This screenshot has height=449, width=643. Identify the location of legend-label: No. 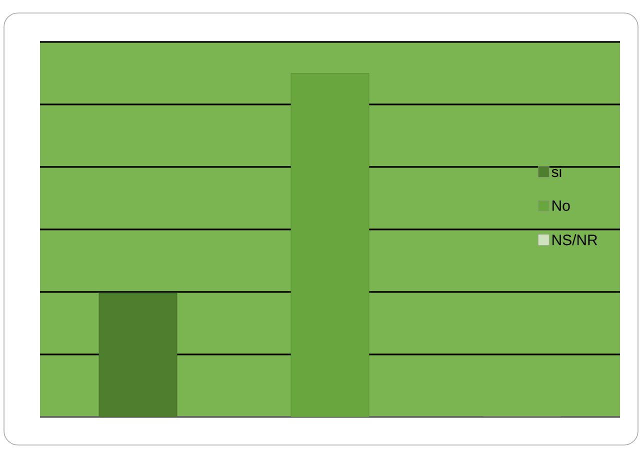
(561, 205).